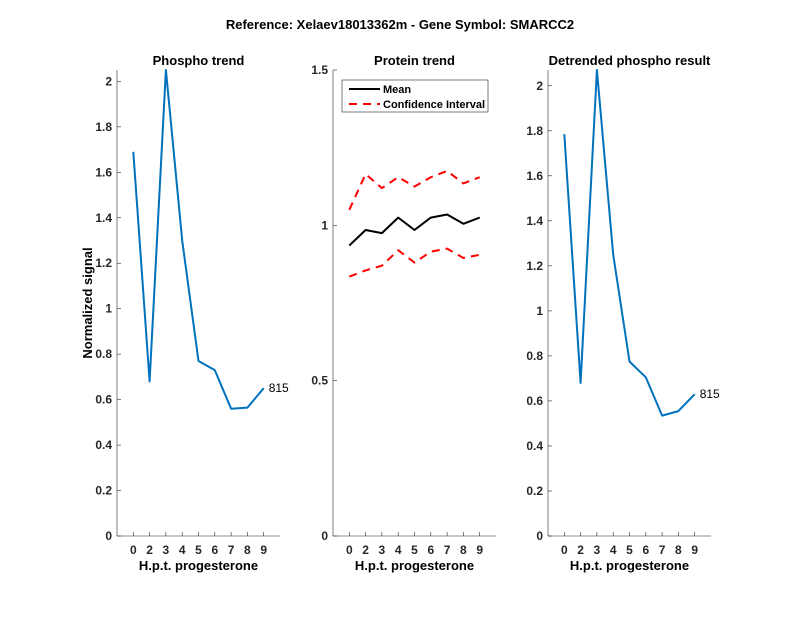 This screenshot has width=800, height=618. I want to click on panel-title: Phospho trend, so click(199, 60).